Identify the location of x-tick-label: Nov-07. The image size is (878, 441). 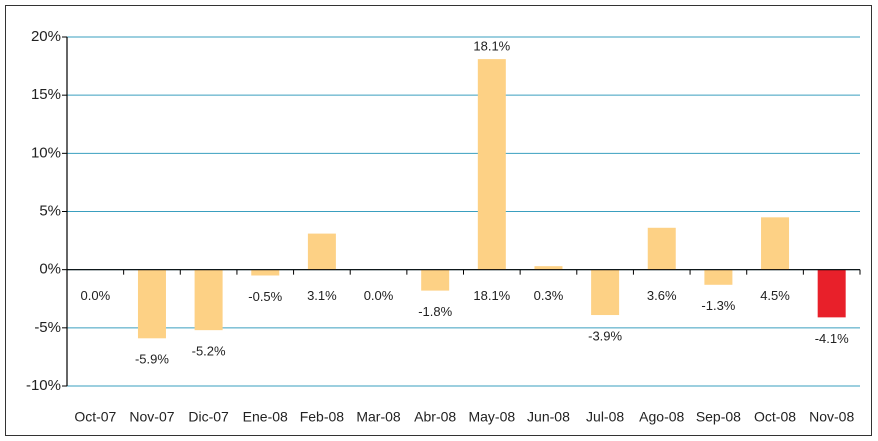
(151, 417).